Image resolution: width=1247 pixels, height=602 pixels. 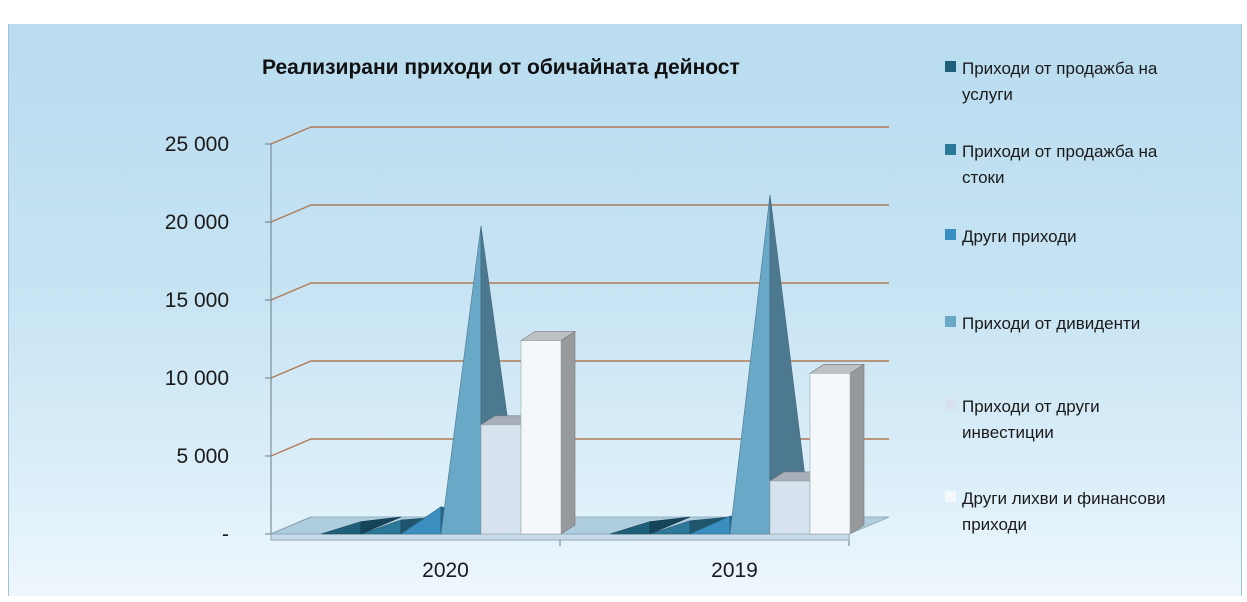 I want to click on x-category-label: 2020, so click(x=445, y=570).